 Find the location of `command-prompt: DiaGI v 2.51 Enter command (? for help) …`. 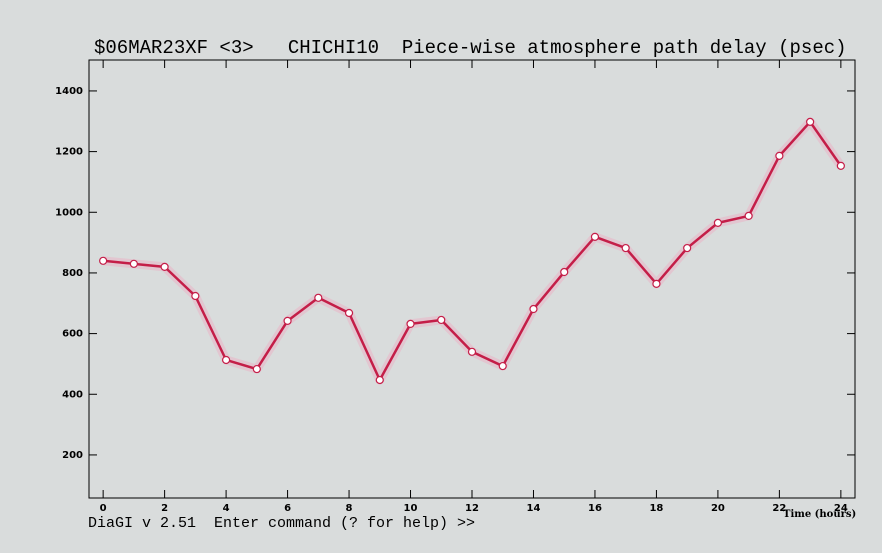

command-prompt: DiaGI v 2.51 Enter command (? for help) … is located at coordinates (281, 523).